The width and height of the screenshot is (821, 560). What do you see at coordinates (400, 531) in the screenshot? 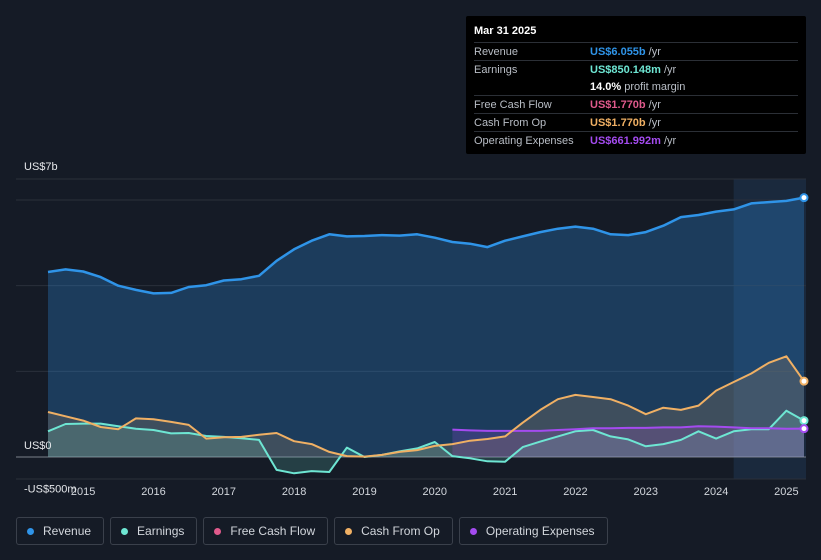
I see `legend-label: Cash From Op` at bounding box center [400, 531].